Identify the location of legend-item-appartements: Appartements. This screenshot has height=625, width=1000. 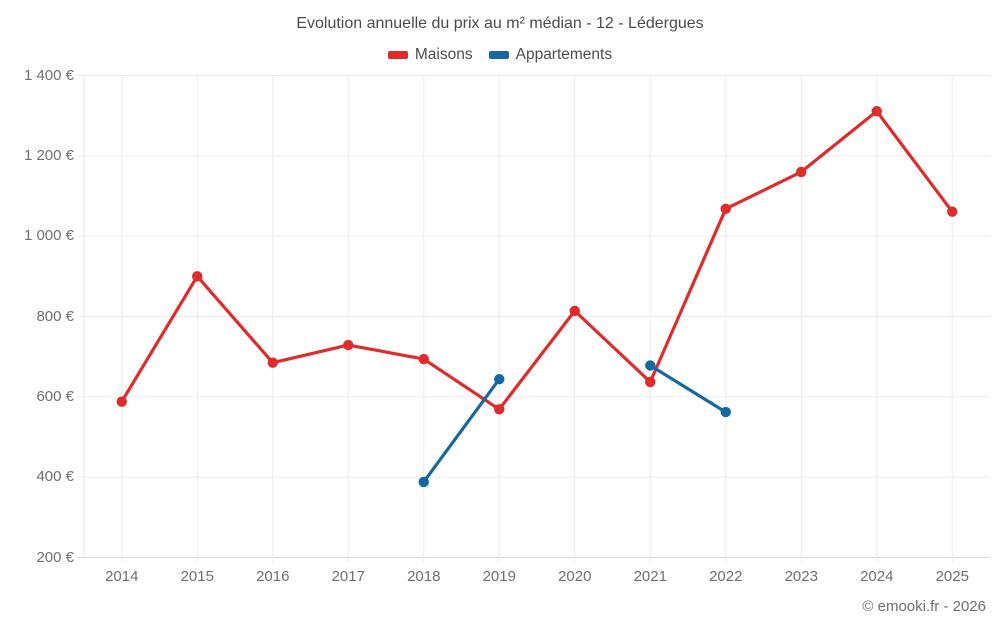
(550, 55).